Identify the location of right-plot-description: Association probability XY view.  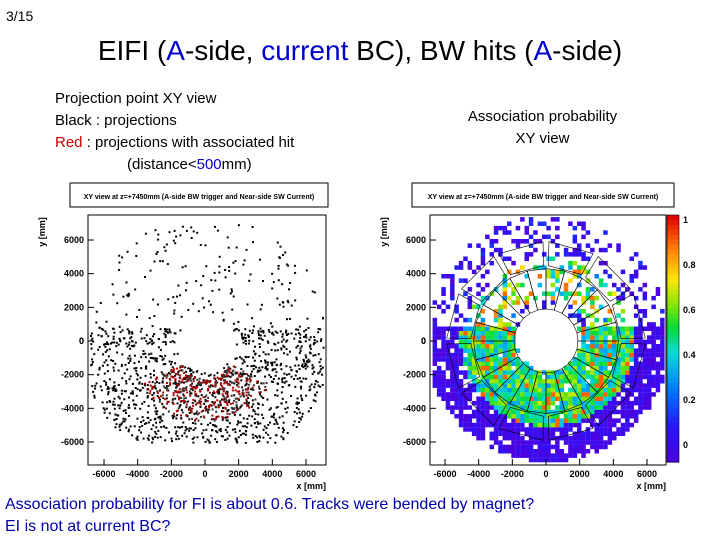
(542, 128).